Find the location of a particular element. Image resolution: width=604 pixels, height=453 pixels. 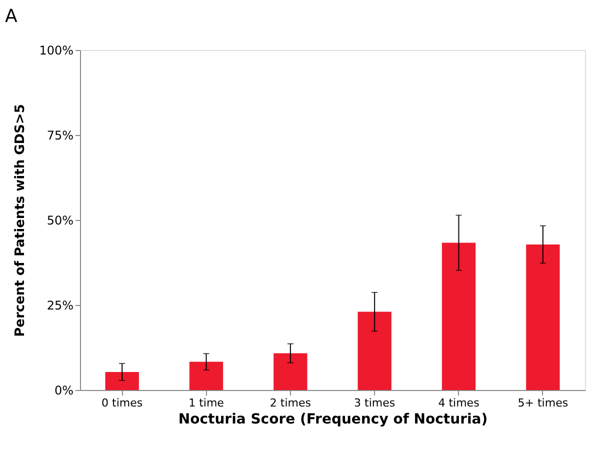

x-tick-label: 4 times is located at coordinates (459, 403).